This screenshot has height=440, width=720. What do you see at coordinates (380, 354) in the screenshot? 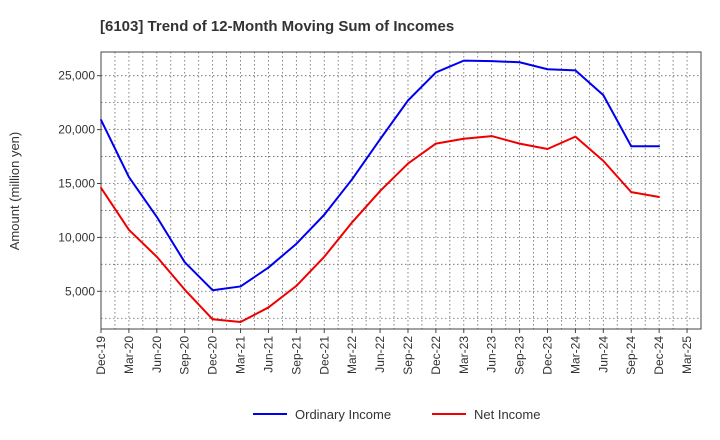
I see `x-tick-label: Jun-22` at bounding box center [380, 354].